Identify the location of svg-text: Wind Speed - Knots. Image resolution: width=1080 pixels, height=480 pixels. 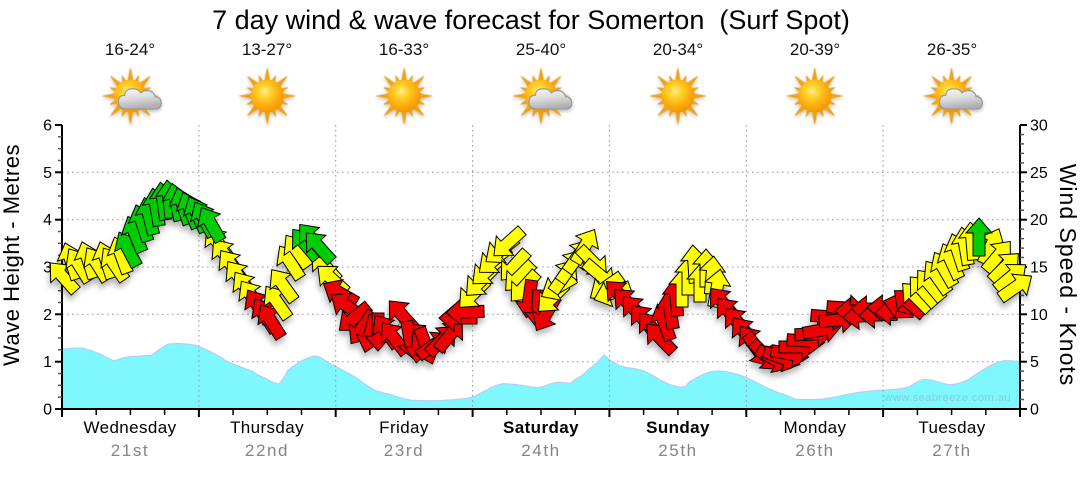
(1067, 275).